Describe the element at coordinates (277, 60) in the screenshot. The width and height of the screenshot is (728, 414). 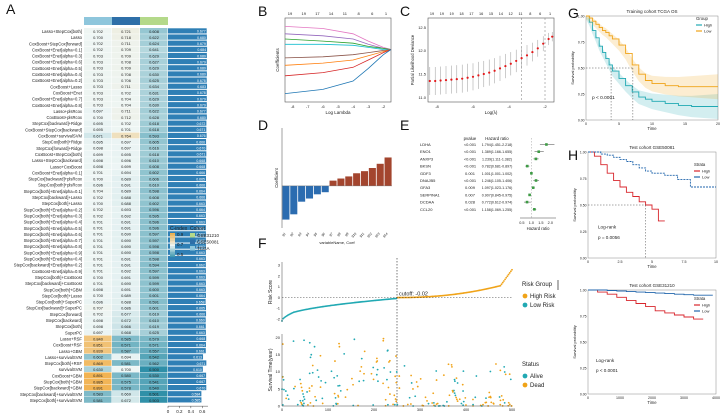
I see `lasso-y-label: Coefficients` at that location.